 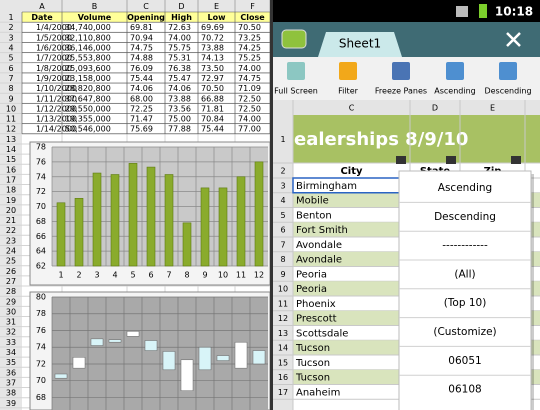 What do you see at coordinates (319, 245) in the screenshot?
I see `city-cell: Avondale` at bounding box center [319, 245].